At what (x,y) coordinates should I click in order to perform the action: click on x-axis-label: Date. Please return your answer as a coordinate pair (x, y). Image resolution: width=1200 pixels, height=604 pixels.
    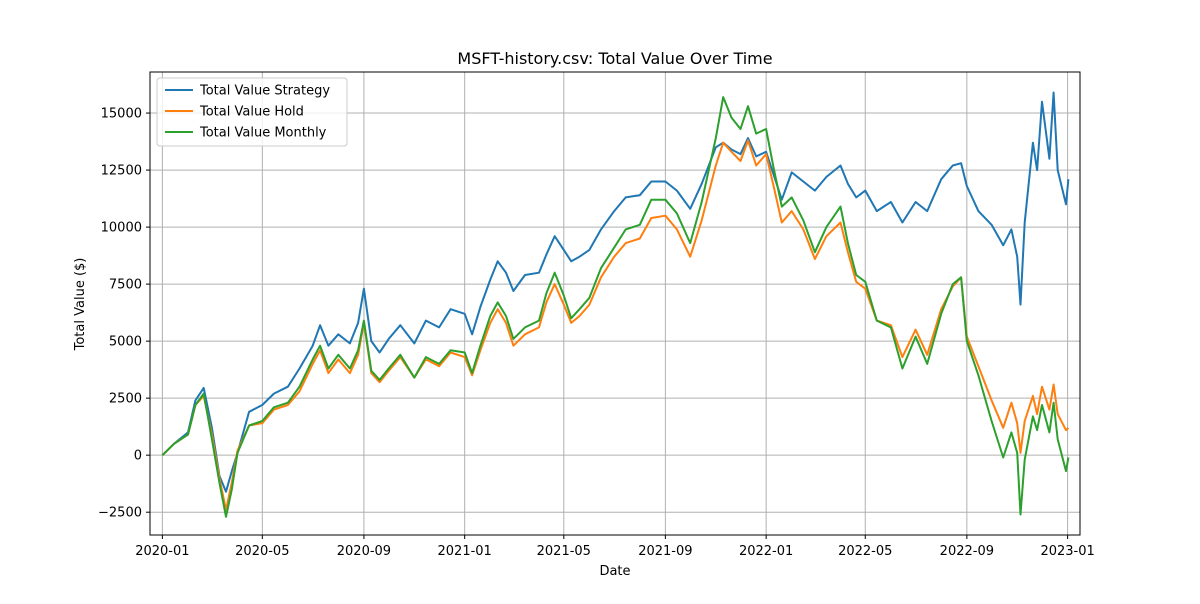
    Looking at the image, I should click on (614, 571).